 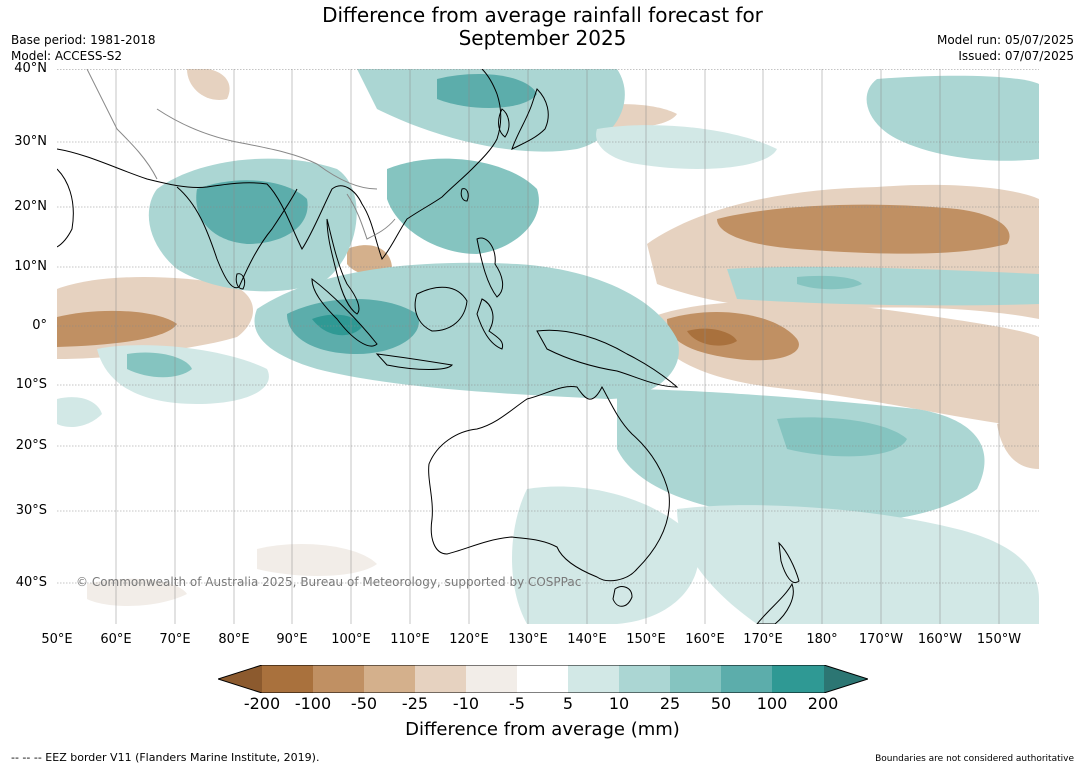 I want to click on lon-label-130e: 130°E, so click(x=528, y=639).